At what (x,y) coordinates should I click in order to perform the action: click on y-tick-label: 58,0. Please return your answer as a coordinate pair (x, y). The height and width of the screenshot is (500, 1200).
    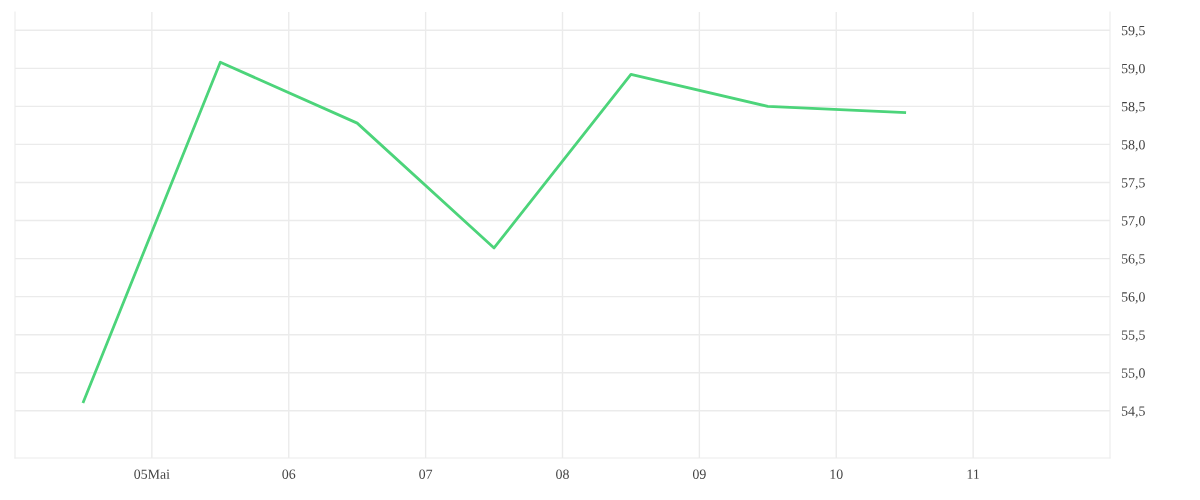
    Looking at the image, I should click on (1133, 146).